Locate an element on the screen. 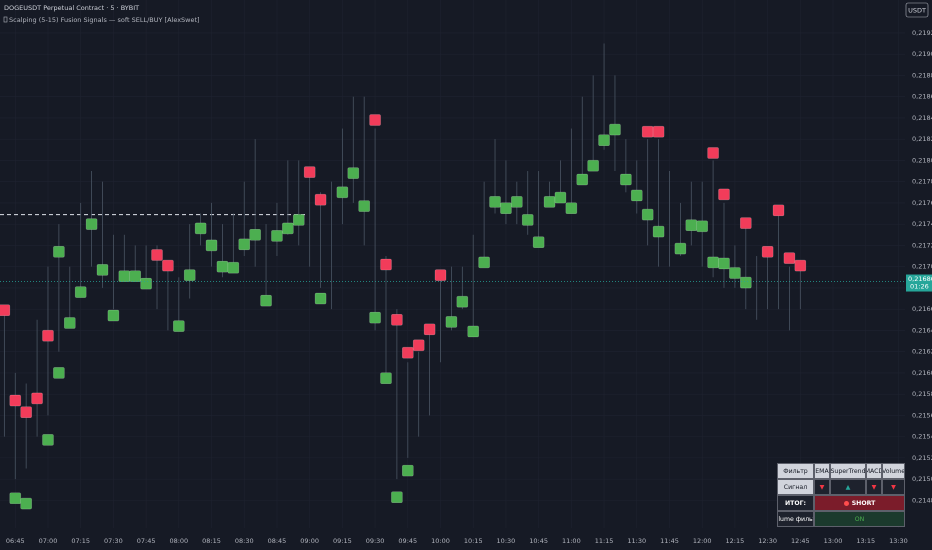 This screenshot has height=550, width=932. y-tick-label: 0,21860 is located at coordinates (922, 97).